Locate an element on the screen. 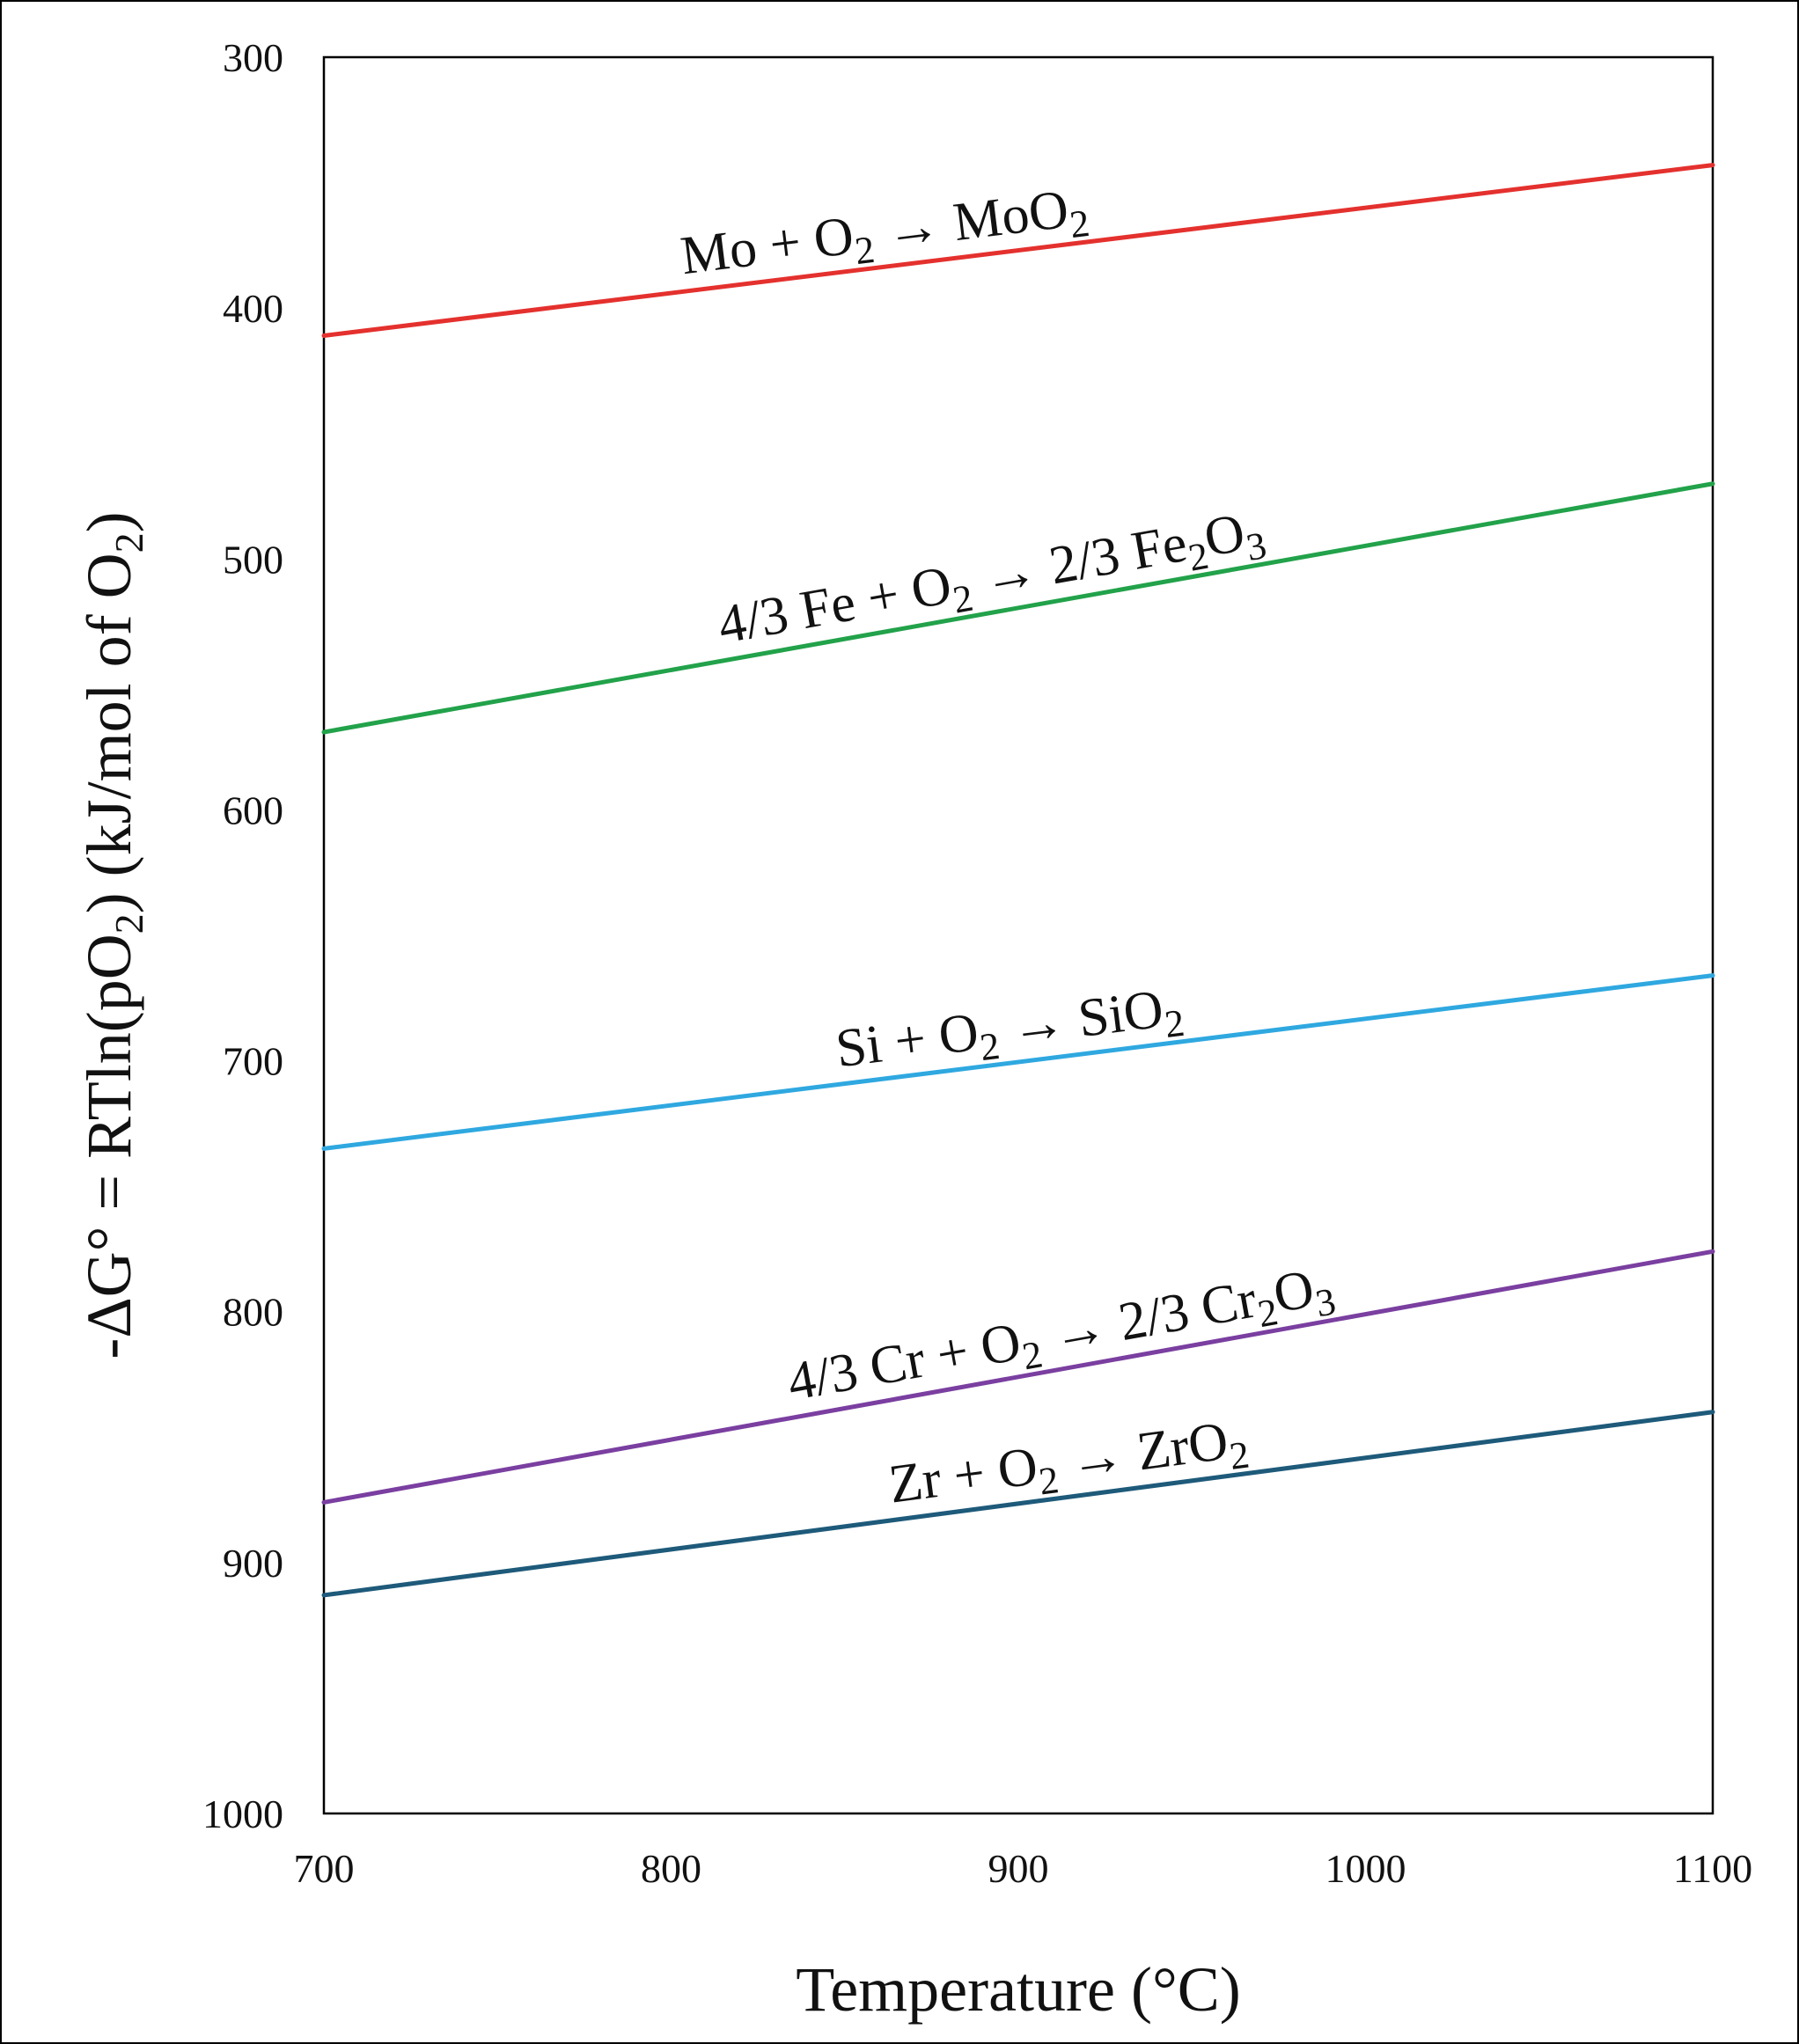 This screenshot has height=2044, width=1799. y-axis-title-sub: 2 is located at coordinates (128, 923).